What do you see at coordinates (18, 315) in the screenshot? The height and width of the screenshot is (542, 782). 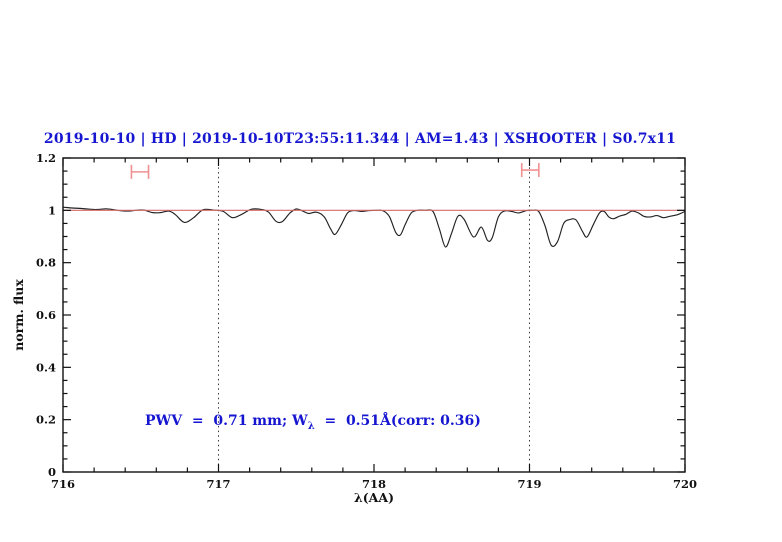 I see `y-axis-label: norm. flux` at bounding box center [18, 315].